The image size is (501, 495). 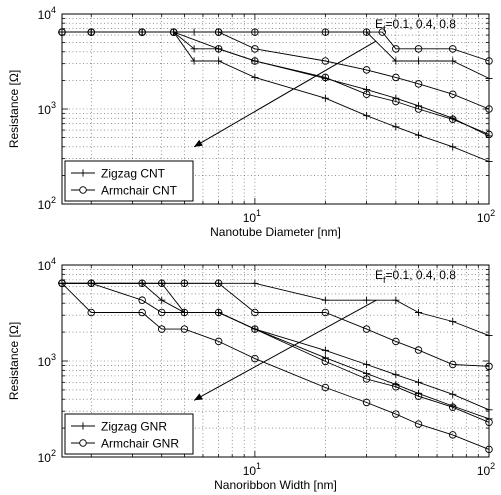 What do you see at coordinates (198, 143) in the screenshot?
I see `annotation-arrow-head` at bounding box center [198, 143].